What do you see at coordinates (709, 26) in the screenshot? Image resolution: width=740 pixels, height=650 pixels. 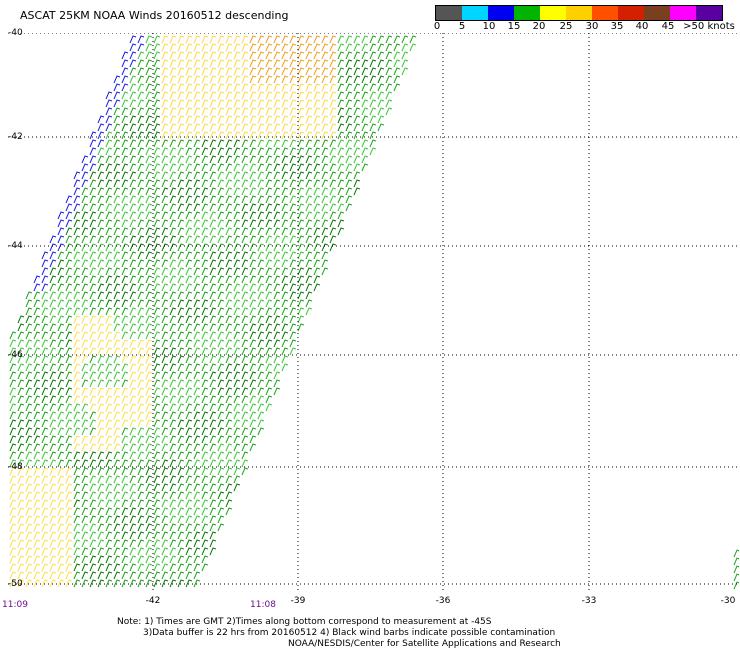 I see `legend-label: >50 knots` at bounding box center [709, 26].